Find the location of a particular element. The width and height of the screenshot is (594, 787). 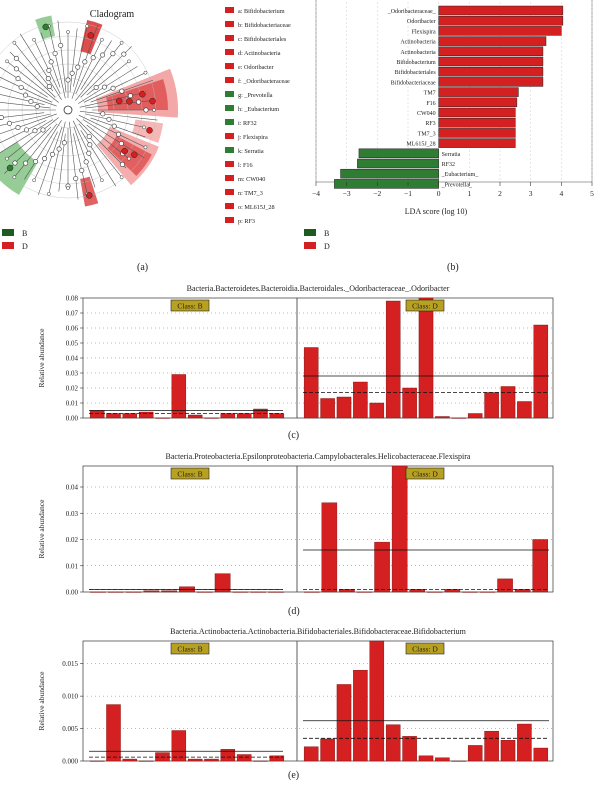

cladogram-legend-swatch-d is located at coordinates (229, 52).